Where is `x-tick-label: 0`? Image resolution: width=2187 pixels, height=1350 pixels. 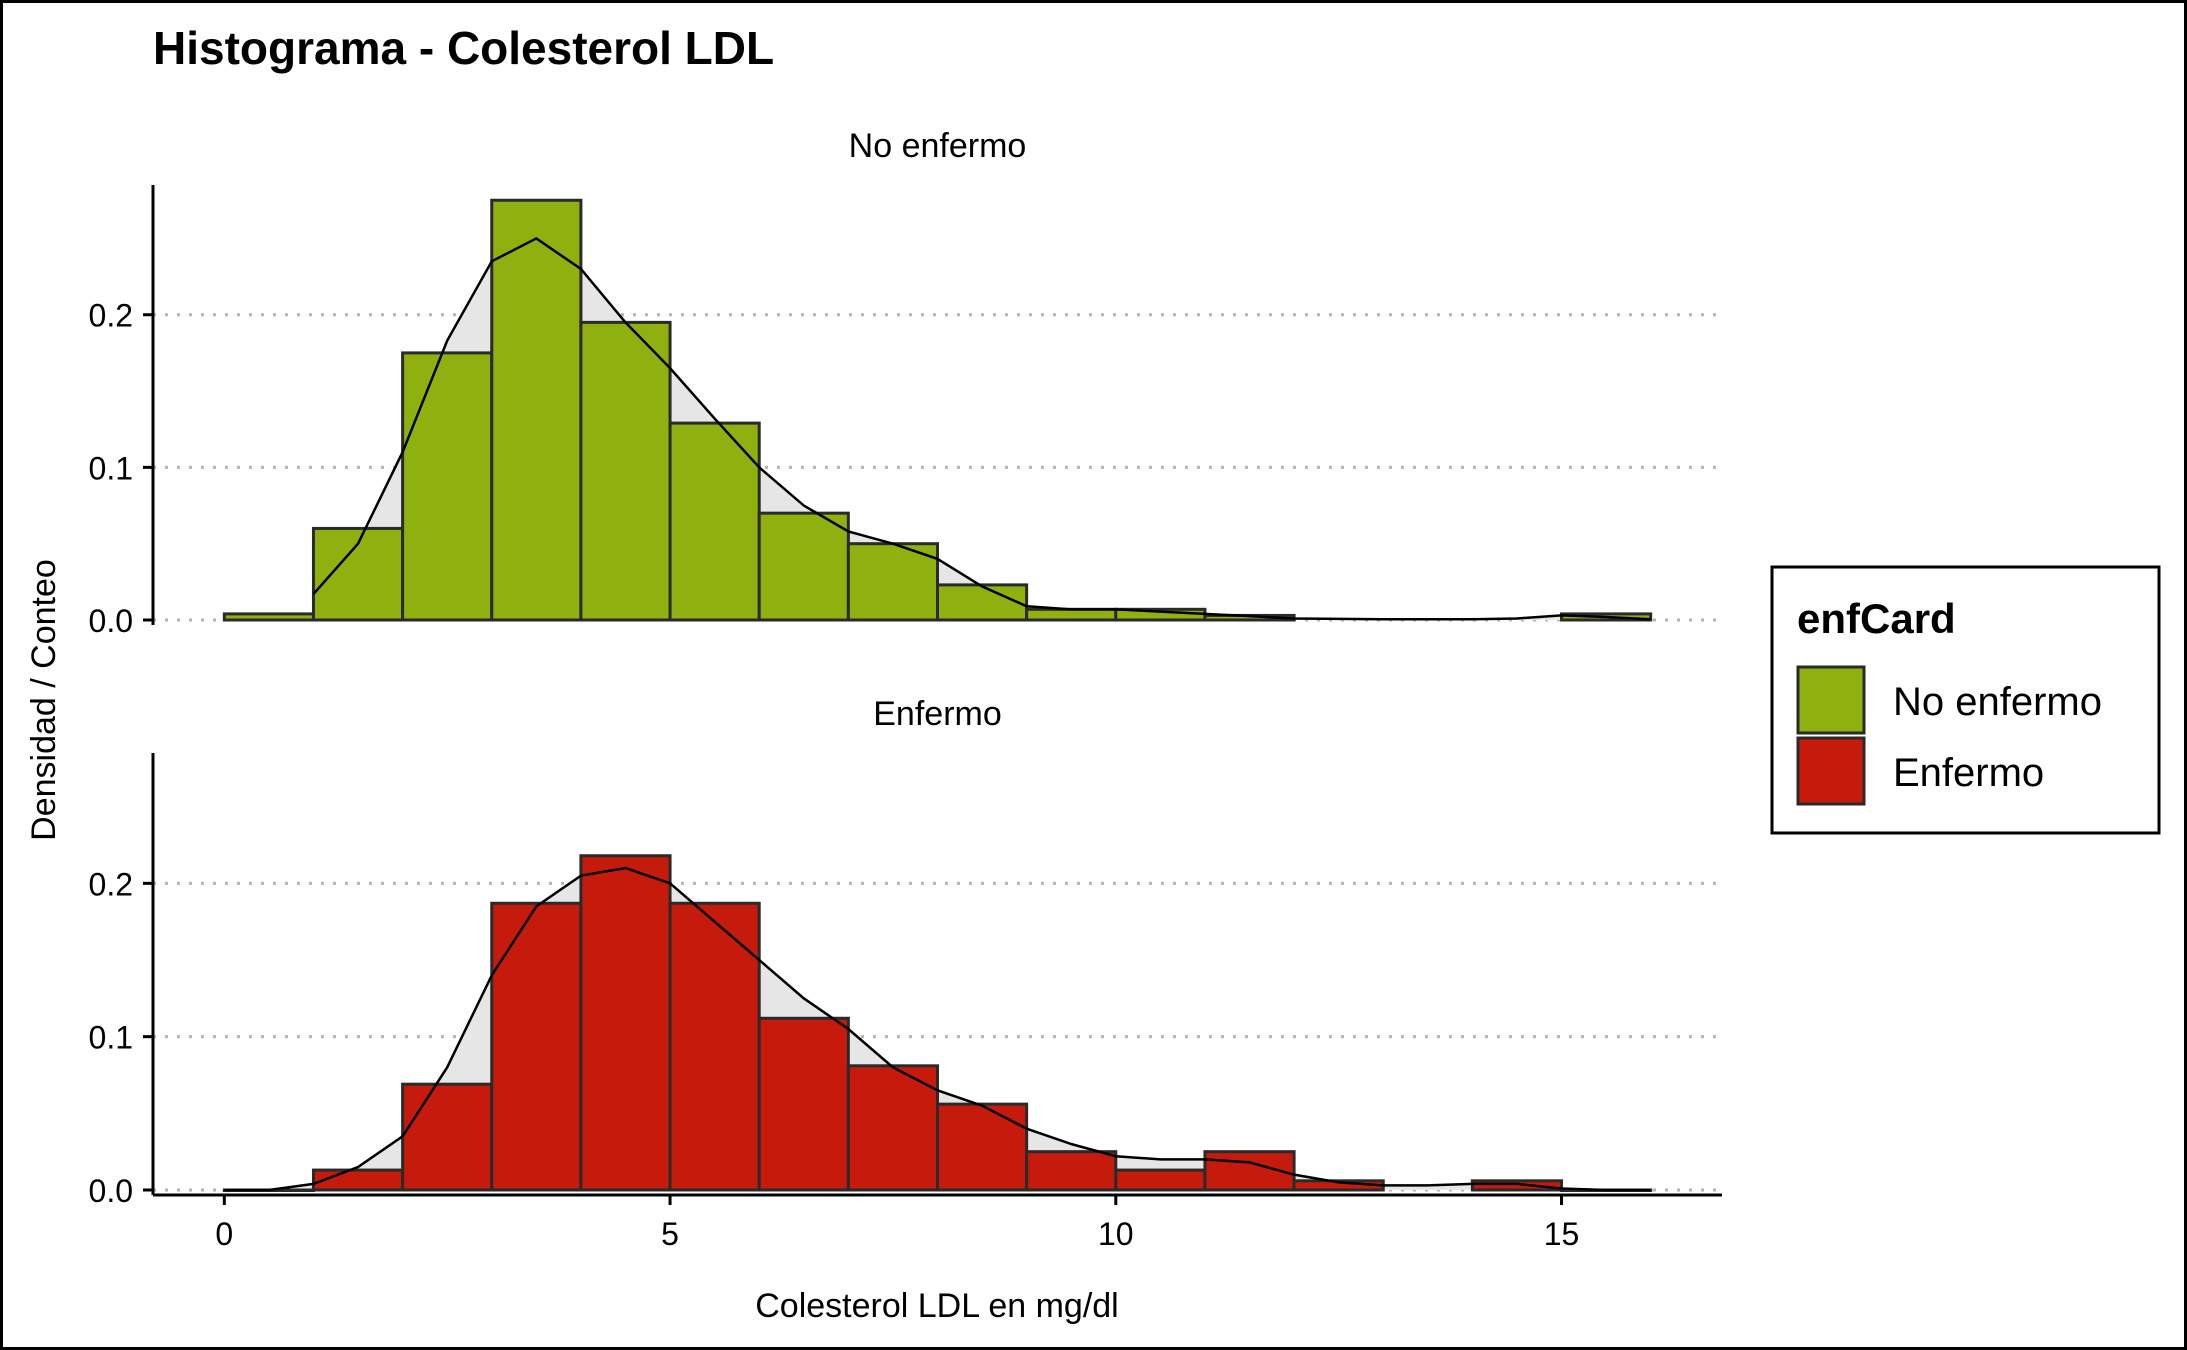
x-tick-label: 0 is located at coordinates (224, 1234).